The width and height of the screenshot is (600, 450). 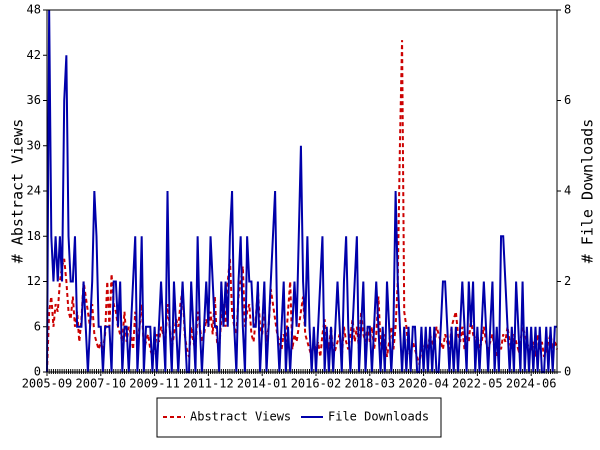 What do you see at coordinates (567, 100) in the screenshot?
I see `y2-tick-label: 6` at bounding box center [567, 100].